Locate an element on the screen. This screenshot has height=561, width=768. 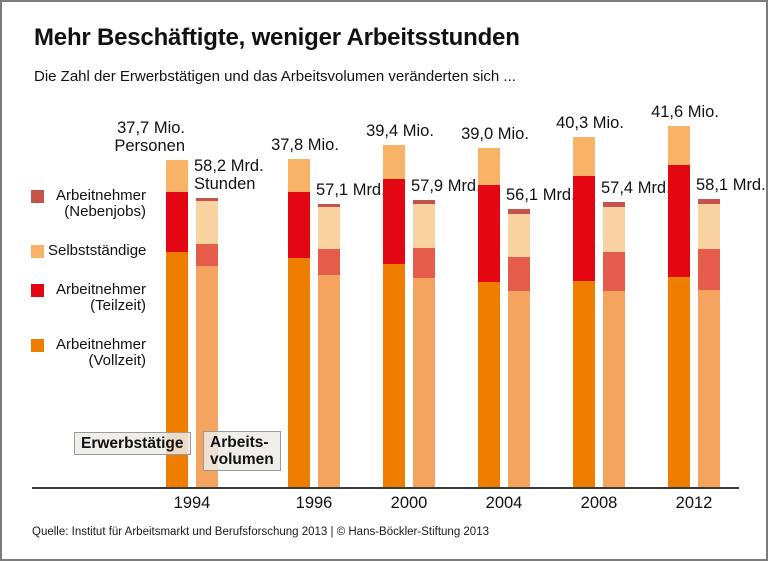
persons-bar-tag-label: Erwerbstätige is located at coordinates (132, 443).